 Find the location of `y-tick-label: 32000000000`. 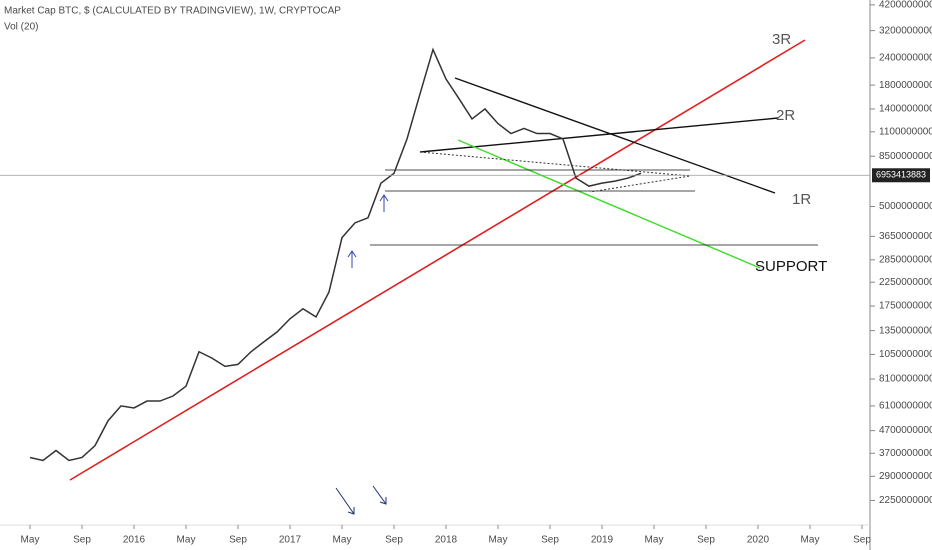

y-tick-label: 32000000000 is located at coordinates (905, 30).